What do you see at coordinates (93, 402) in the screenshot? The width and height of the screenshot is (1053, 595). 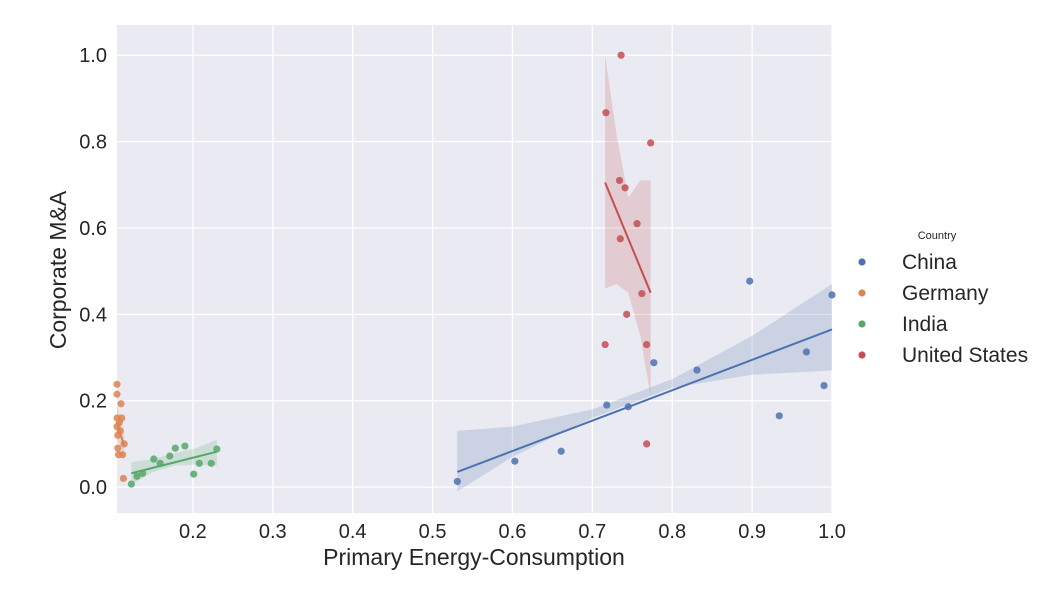 I see `y-tick-label: 0.2` at bounding box center [93, 402].